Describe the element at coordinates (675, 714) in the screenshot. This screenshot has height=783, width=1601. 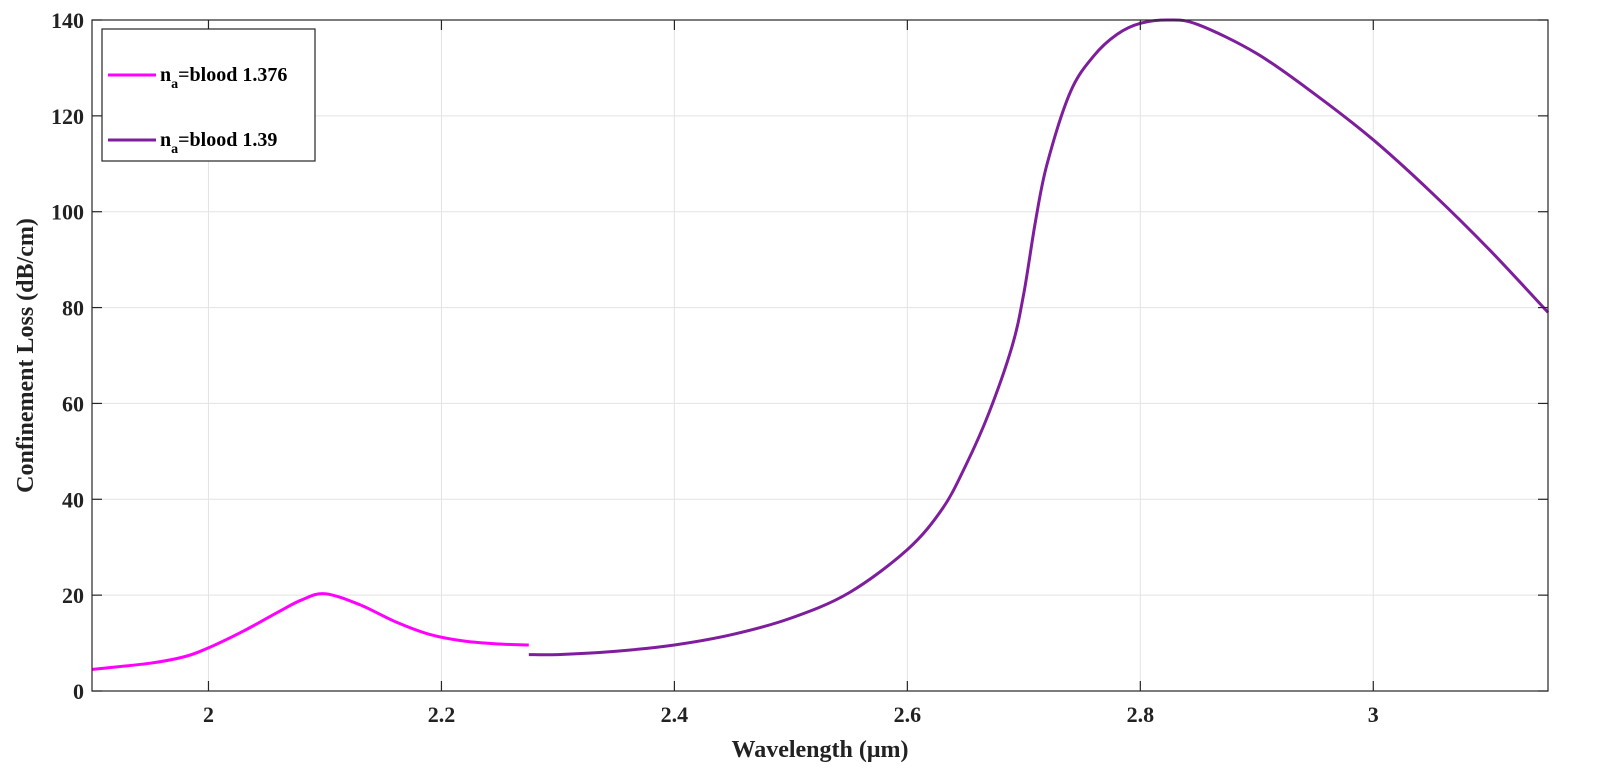
I see `x-tick-label: 2.4` at that location.